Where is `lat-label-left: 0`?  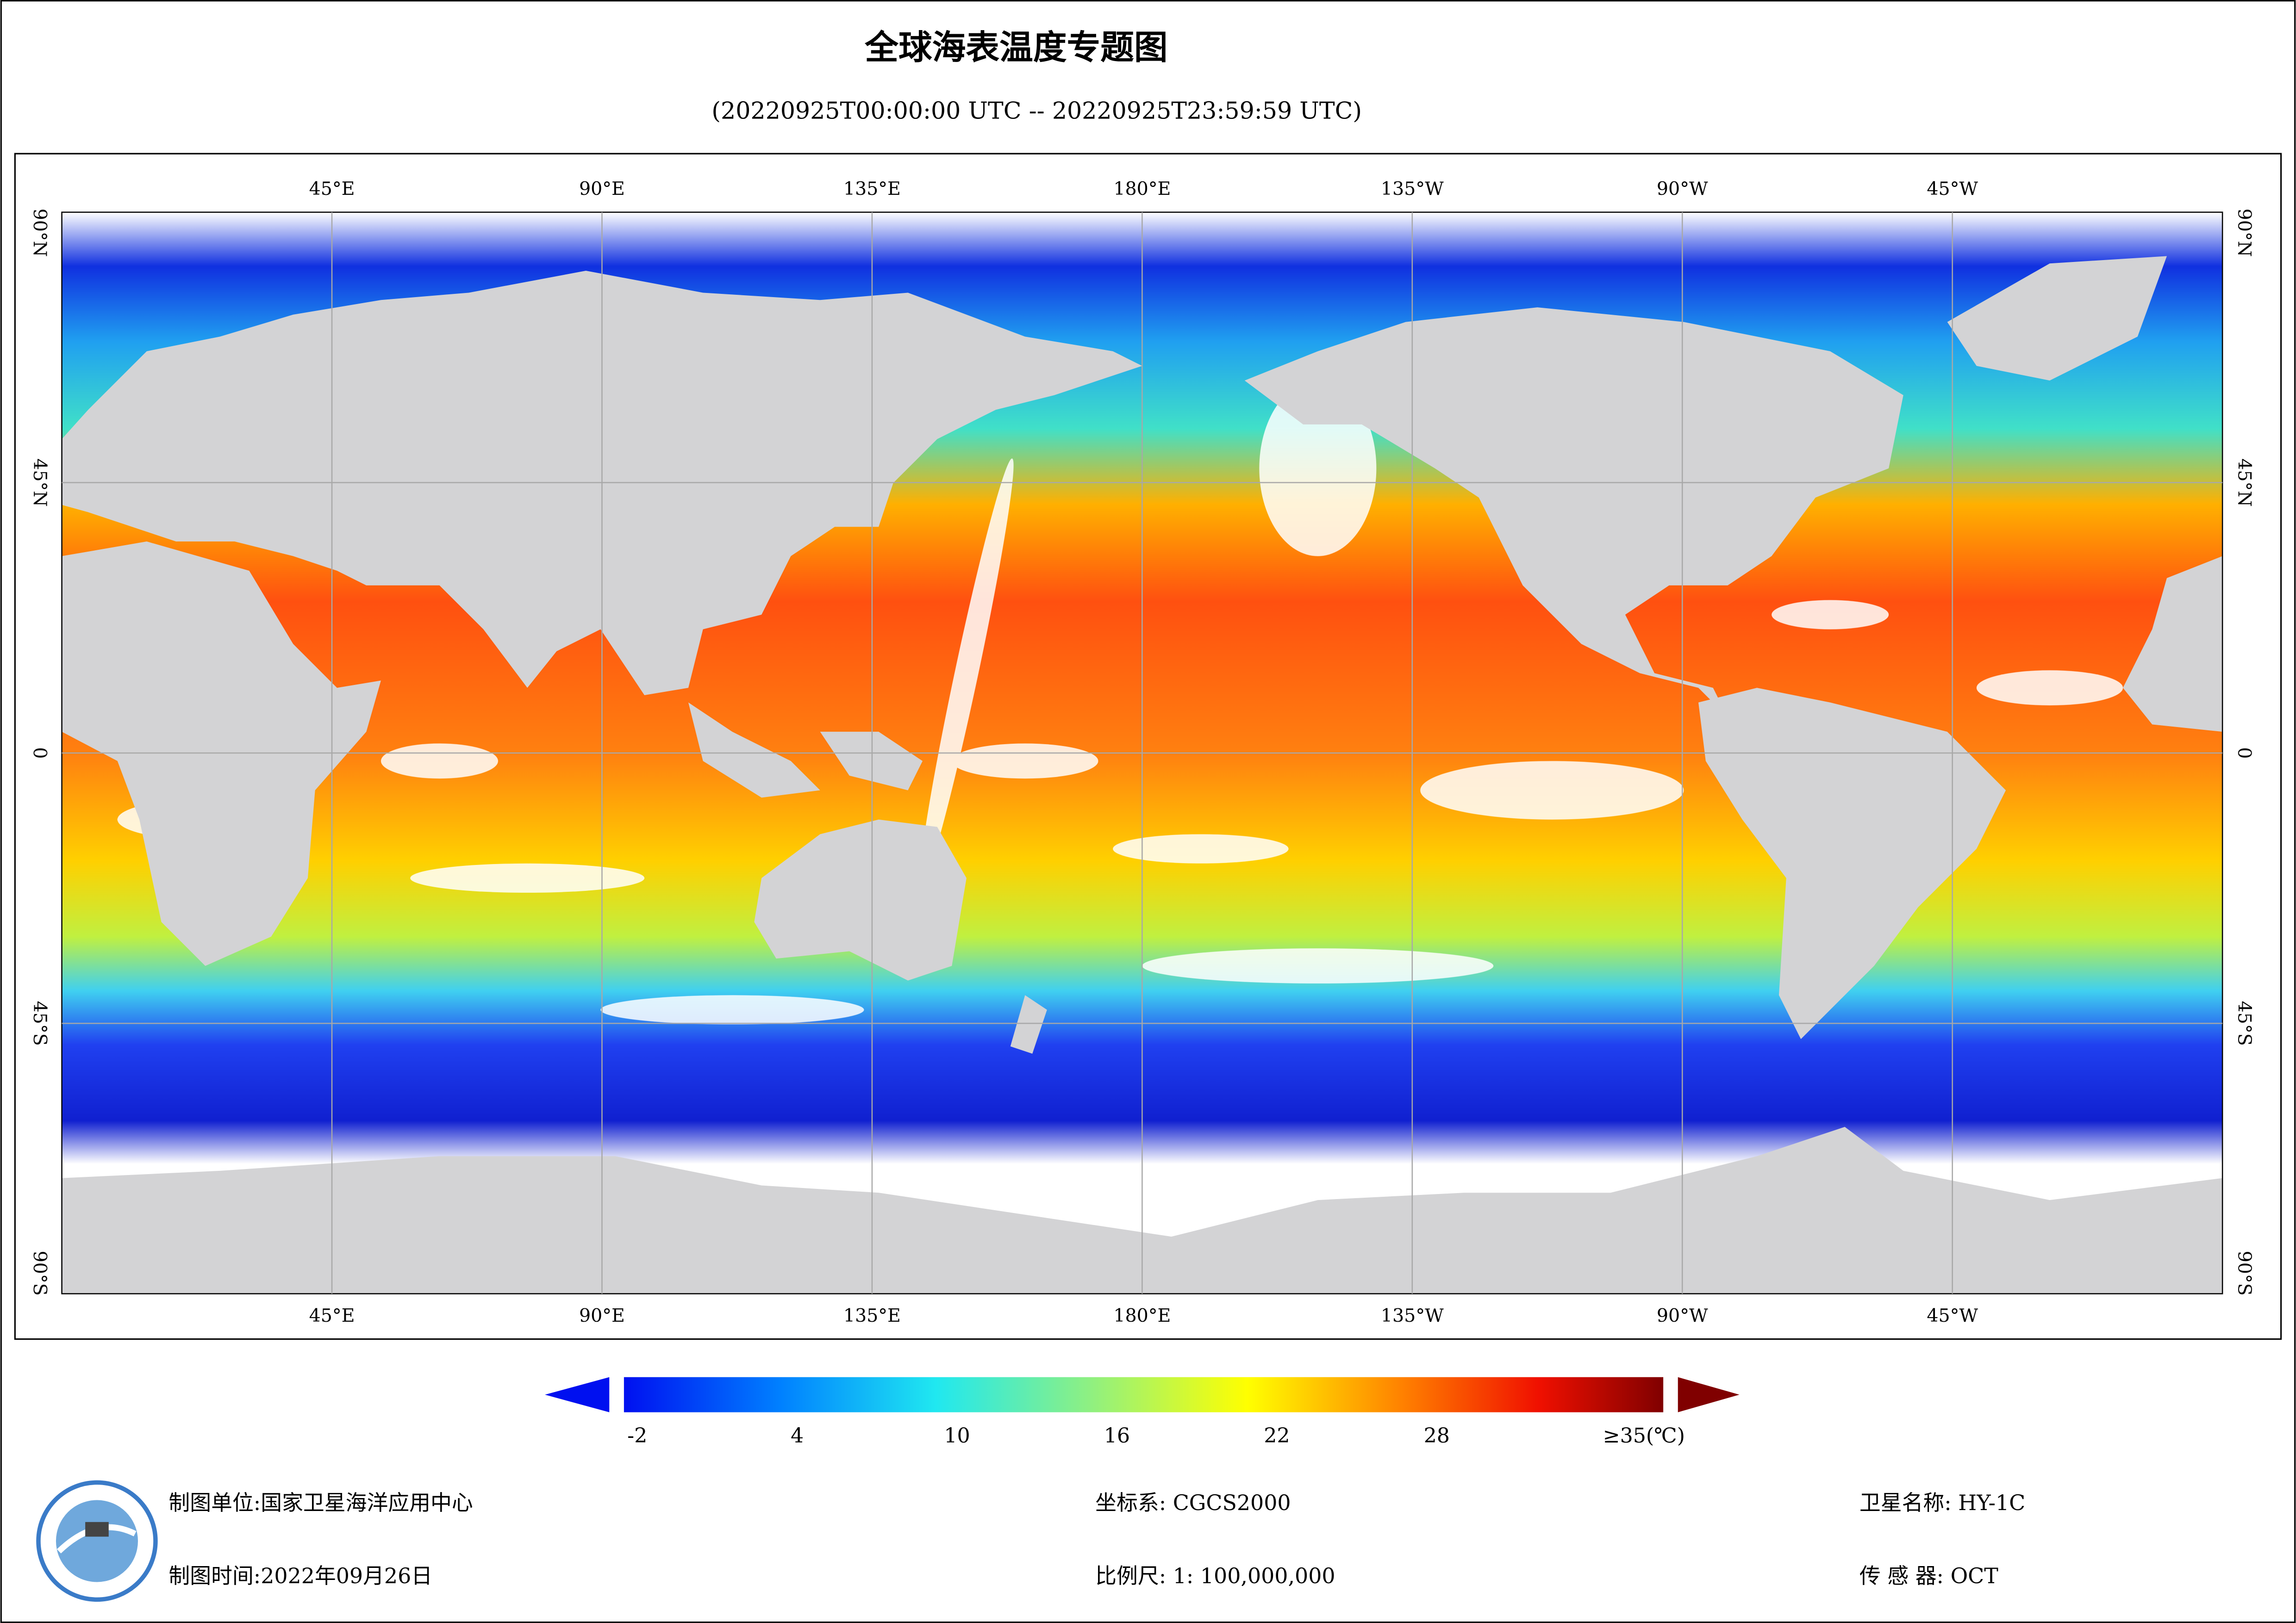
lat-label-left: 0 is located at coordinates (39, 753).